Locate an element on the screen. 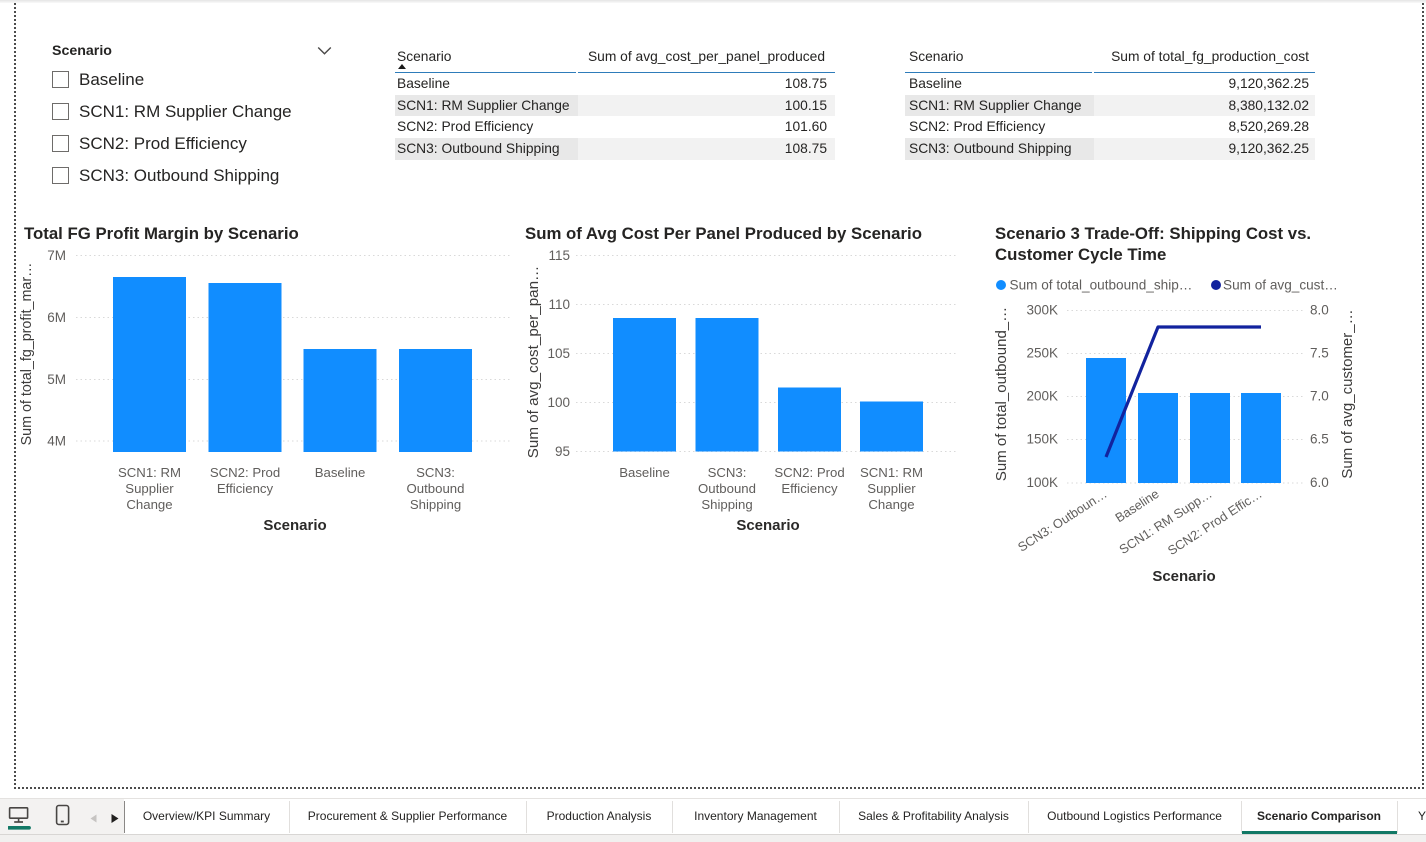 The width and height of the screenshot is (1426, 842). svg-text: 100 is located at coordinates (558, 402).